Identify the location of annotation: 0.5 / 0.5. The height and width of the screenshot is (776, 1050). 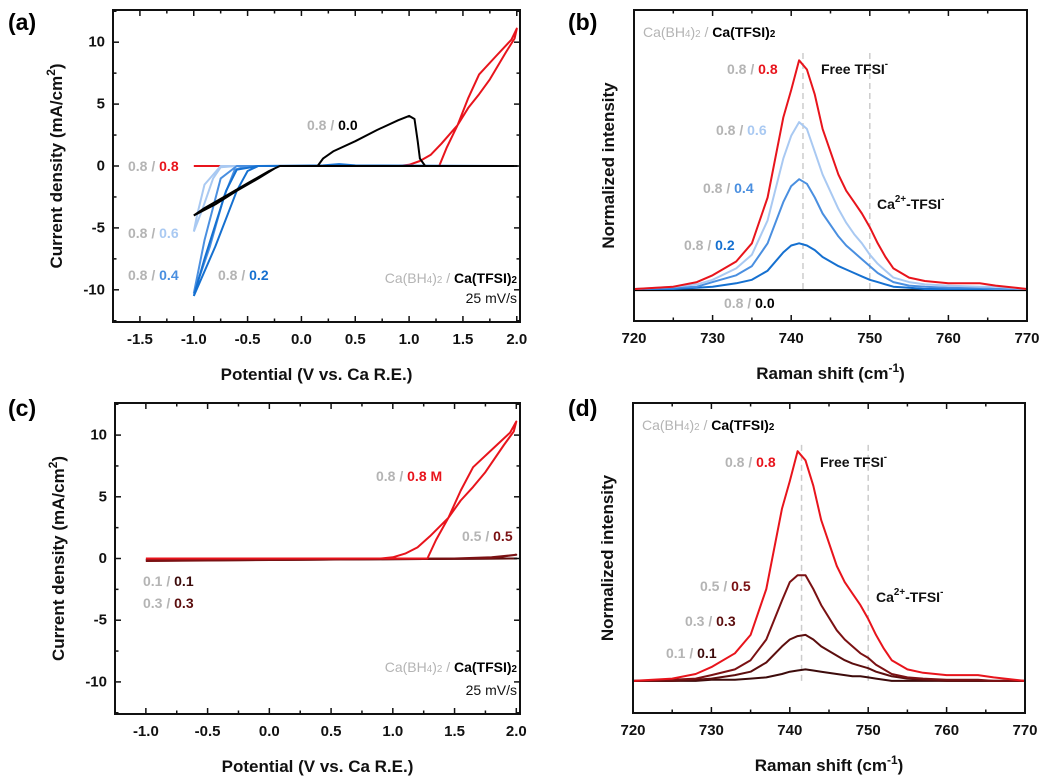
(725, 586).